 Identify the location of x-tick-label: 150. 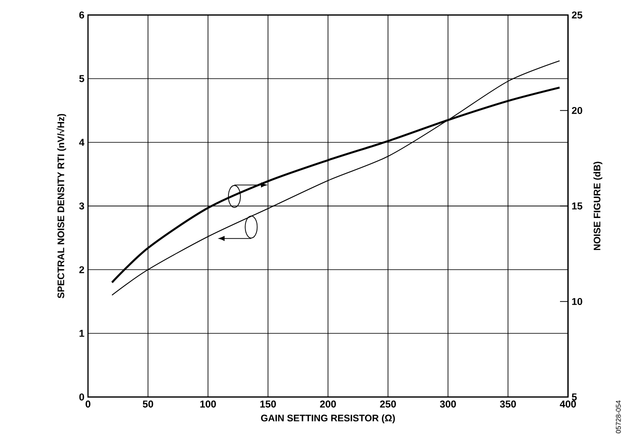
(268, 404).